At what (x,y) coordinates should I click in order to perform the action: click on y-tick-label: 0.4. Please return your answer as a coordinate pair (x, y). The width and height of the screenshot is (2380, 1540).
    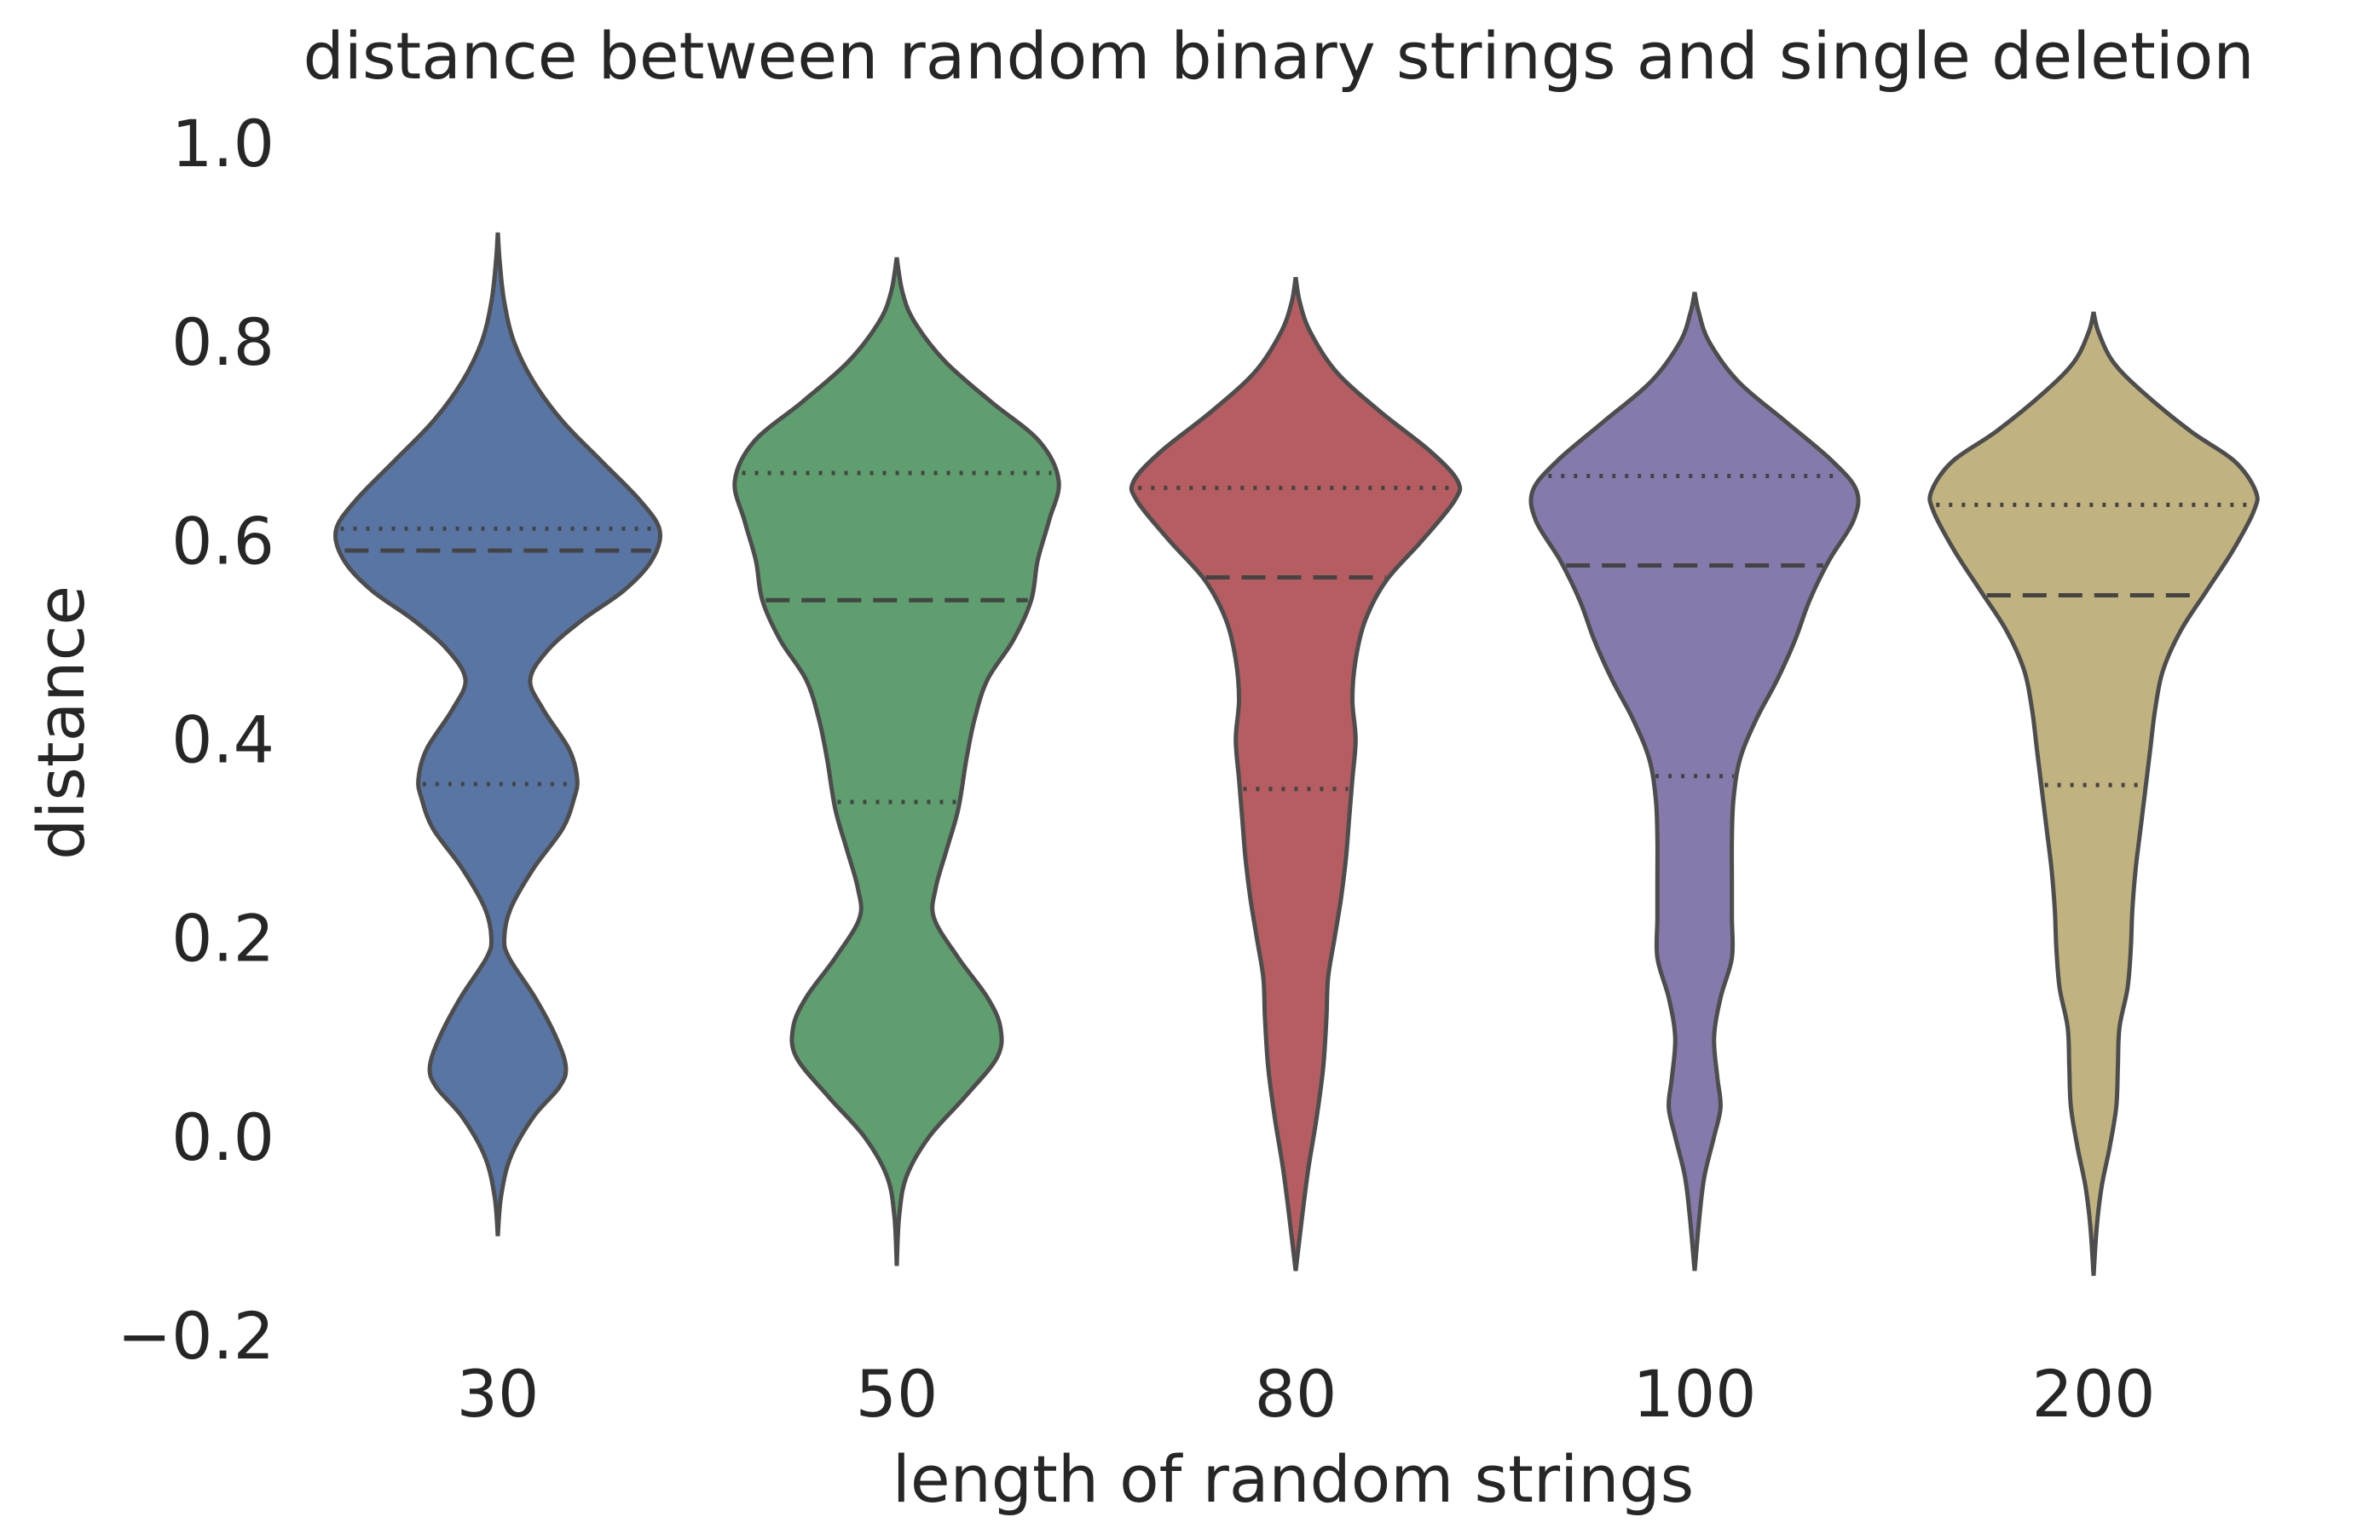
    Looking at the image, I should click on (222, 740).